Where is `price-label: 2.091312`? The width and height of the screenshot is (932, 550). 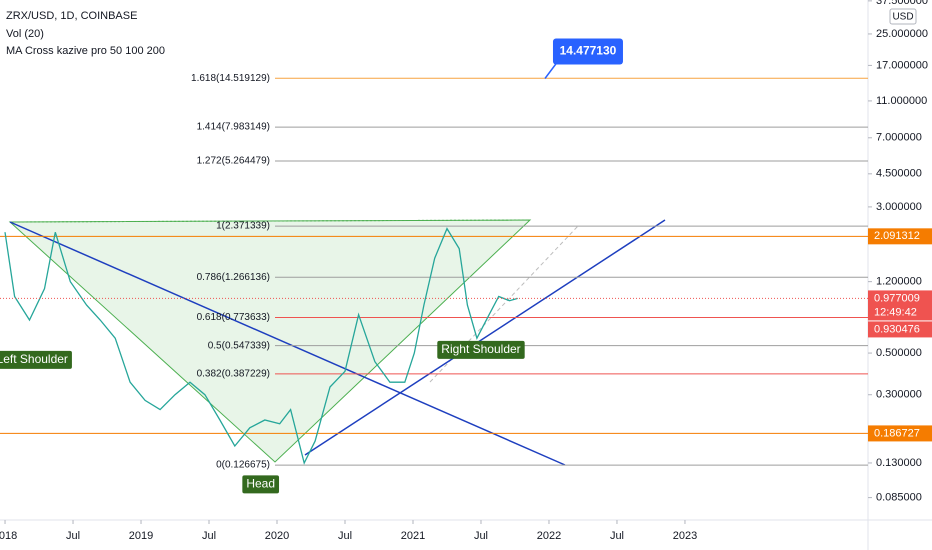
price-label: 2.091312 is located at coordinates (897, 236).